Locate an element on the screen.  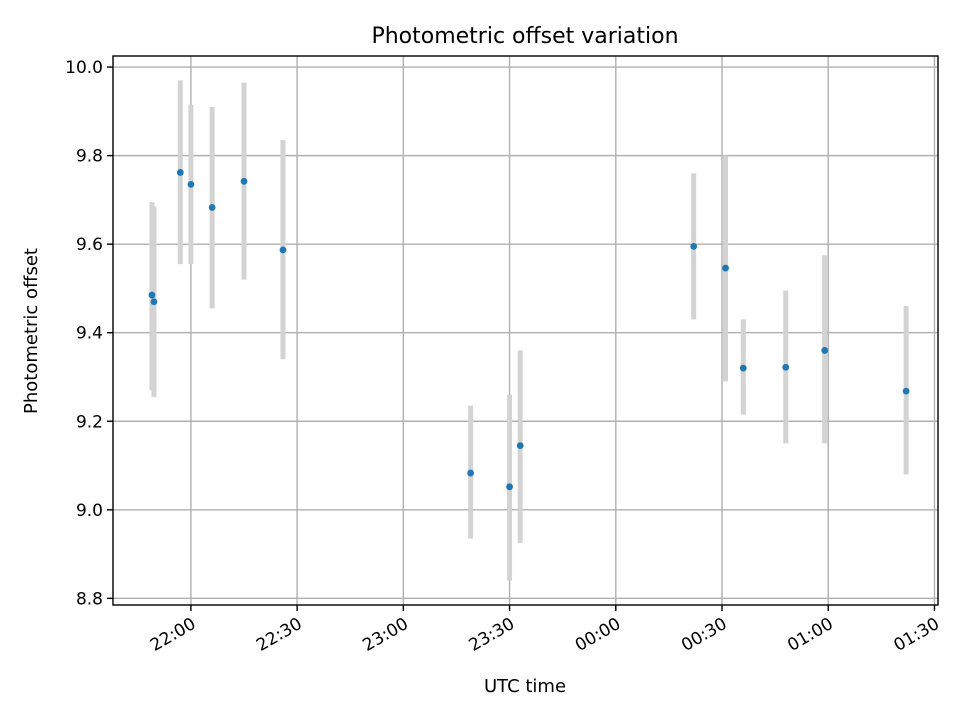
y-tick-label: 9.4 is located at coordinates (89, 334).